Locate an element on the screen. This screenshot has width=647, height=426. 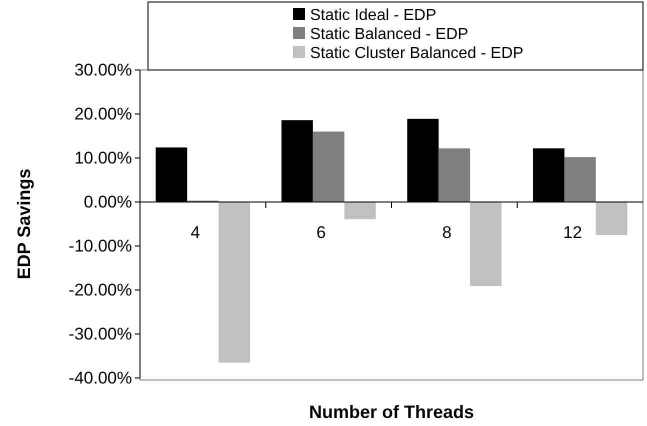
legend-label: Static Cluster Balanced - EDP is located at coordinates (417, 53).